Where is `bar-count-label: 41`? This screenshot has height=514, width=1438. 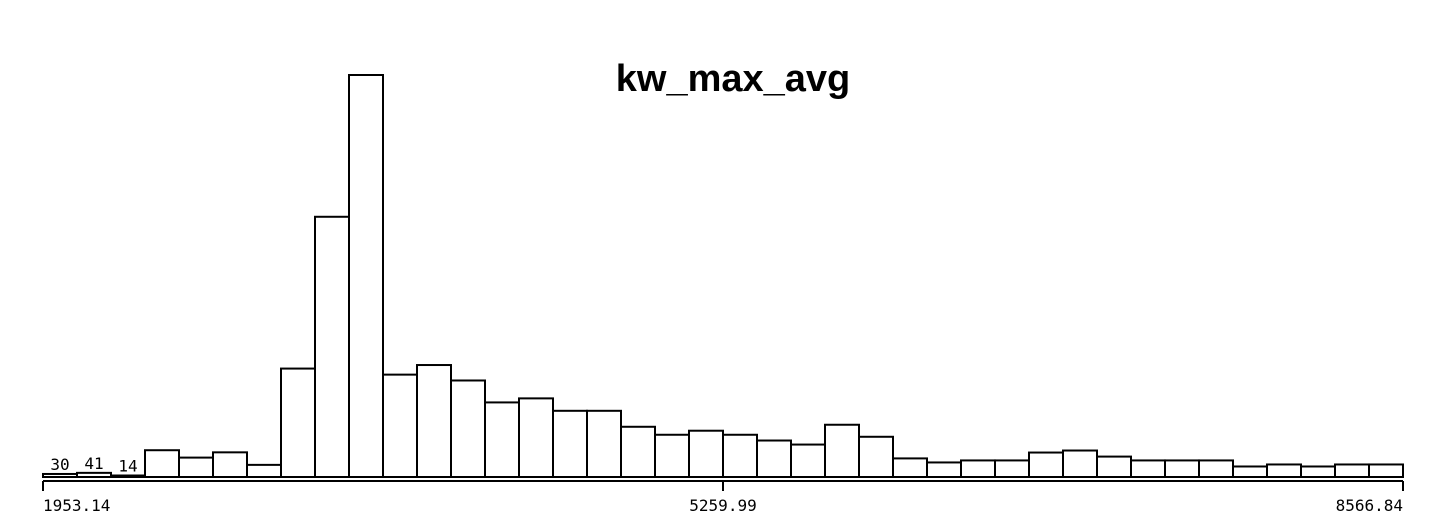
bar-count-label: 41 is located at coordinates (93, 463).